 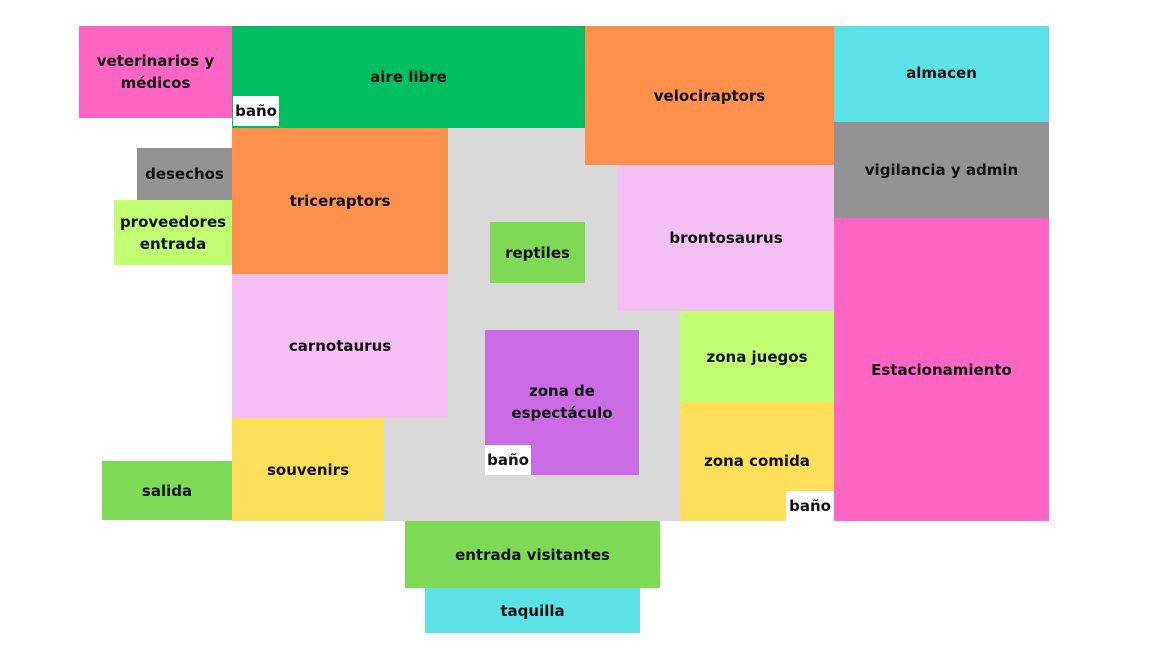 I want to click on zone-entrada-visitantes: entrada visitantes, so click(x=532, y=554).